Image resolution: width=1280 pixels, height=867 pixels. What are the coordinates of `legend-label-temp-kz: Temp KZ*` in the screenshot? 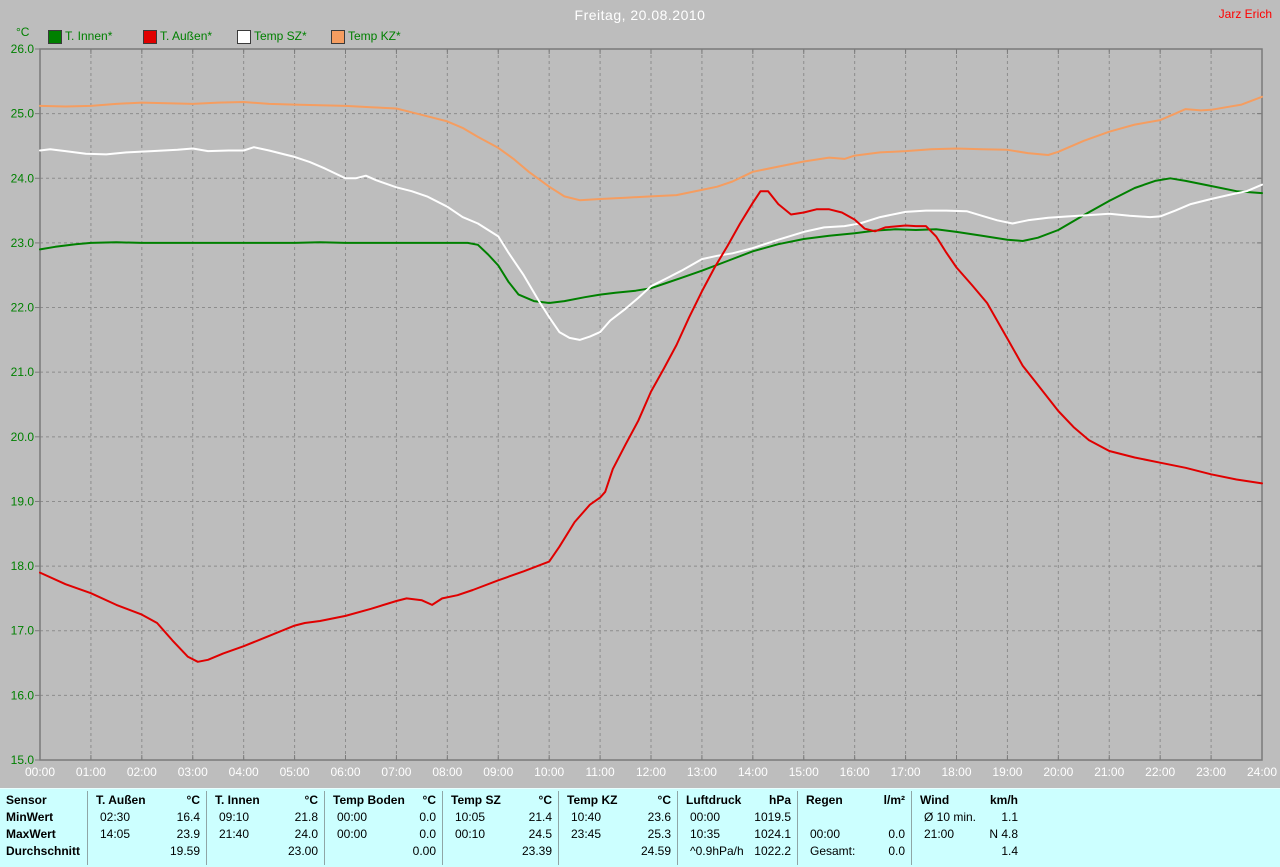 It's located at (374, 36).